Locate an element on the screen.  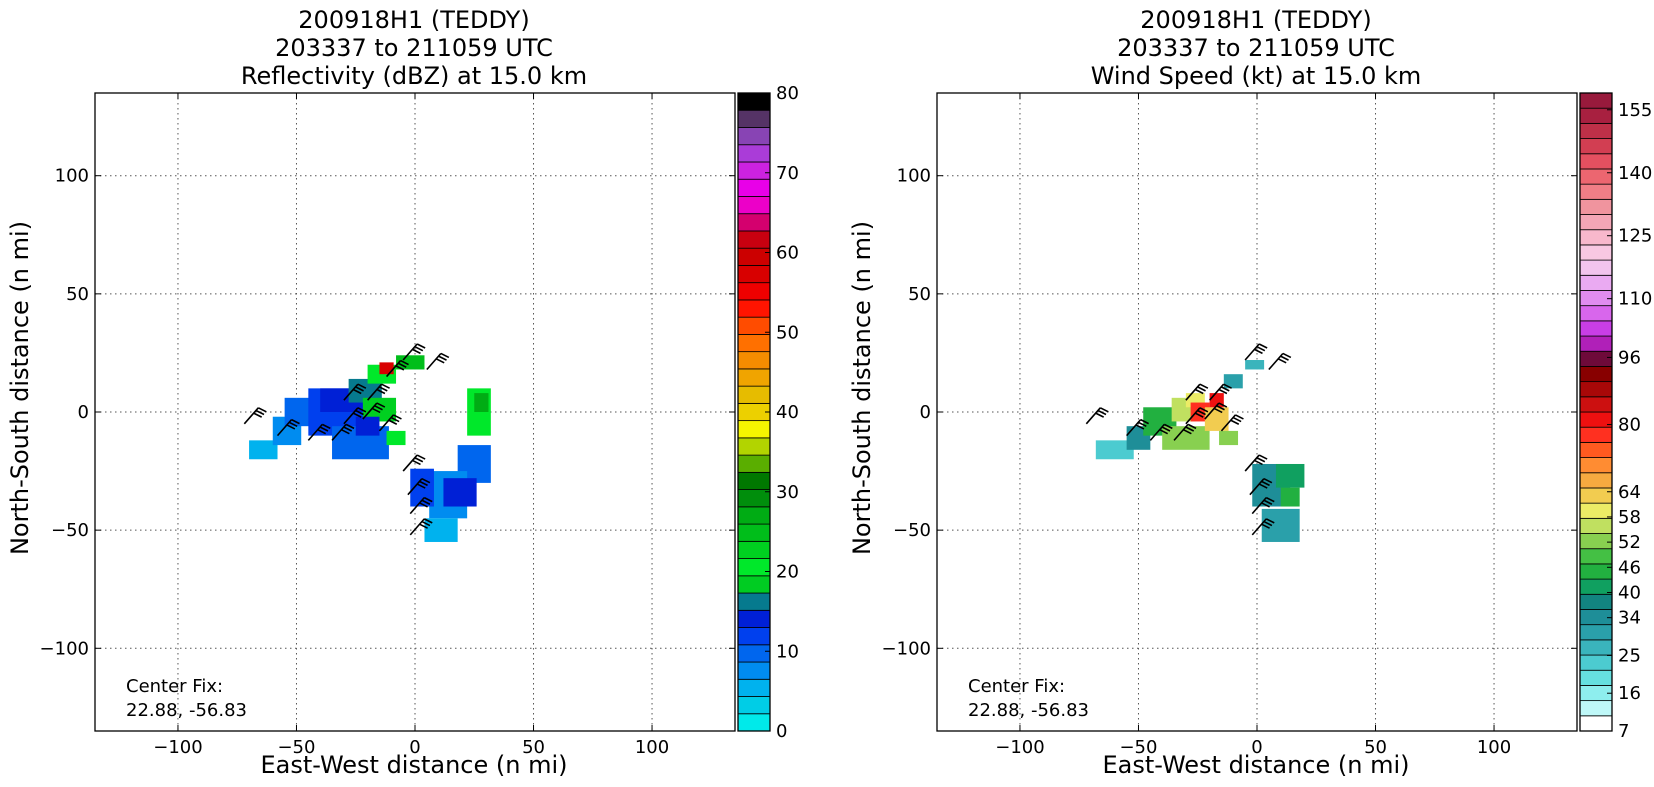
colorbar-tick-label: 50 is located at coordinates (787, 332).